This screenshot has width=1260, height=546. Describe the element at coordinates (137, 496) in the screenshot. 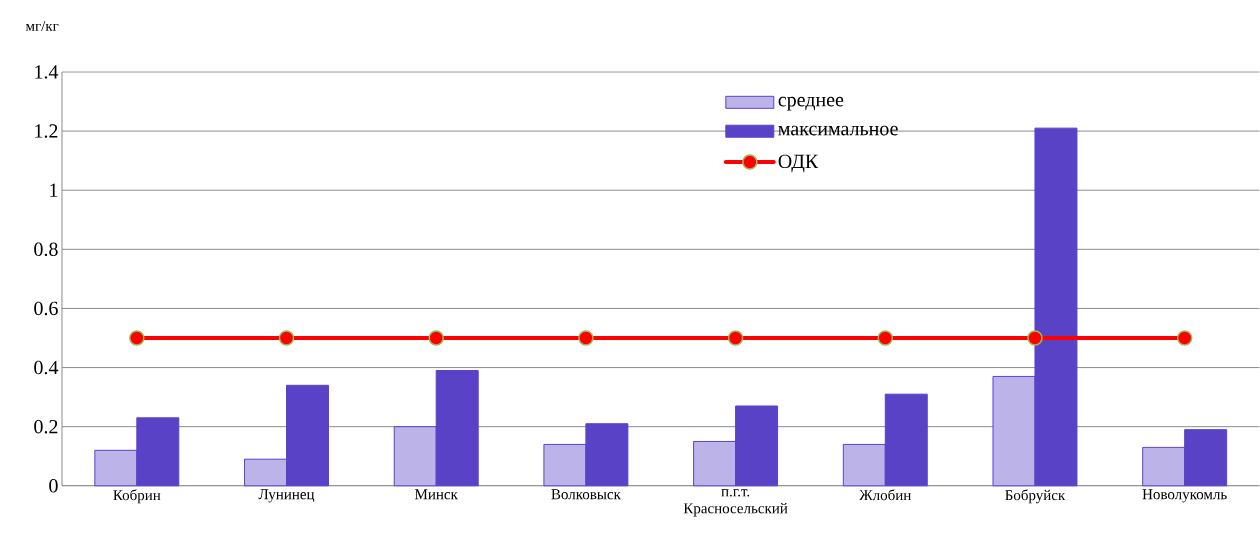

I see `x-tick-label: Кобрин` at that location.